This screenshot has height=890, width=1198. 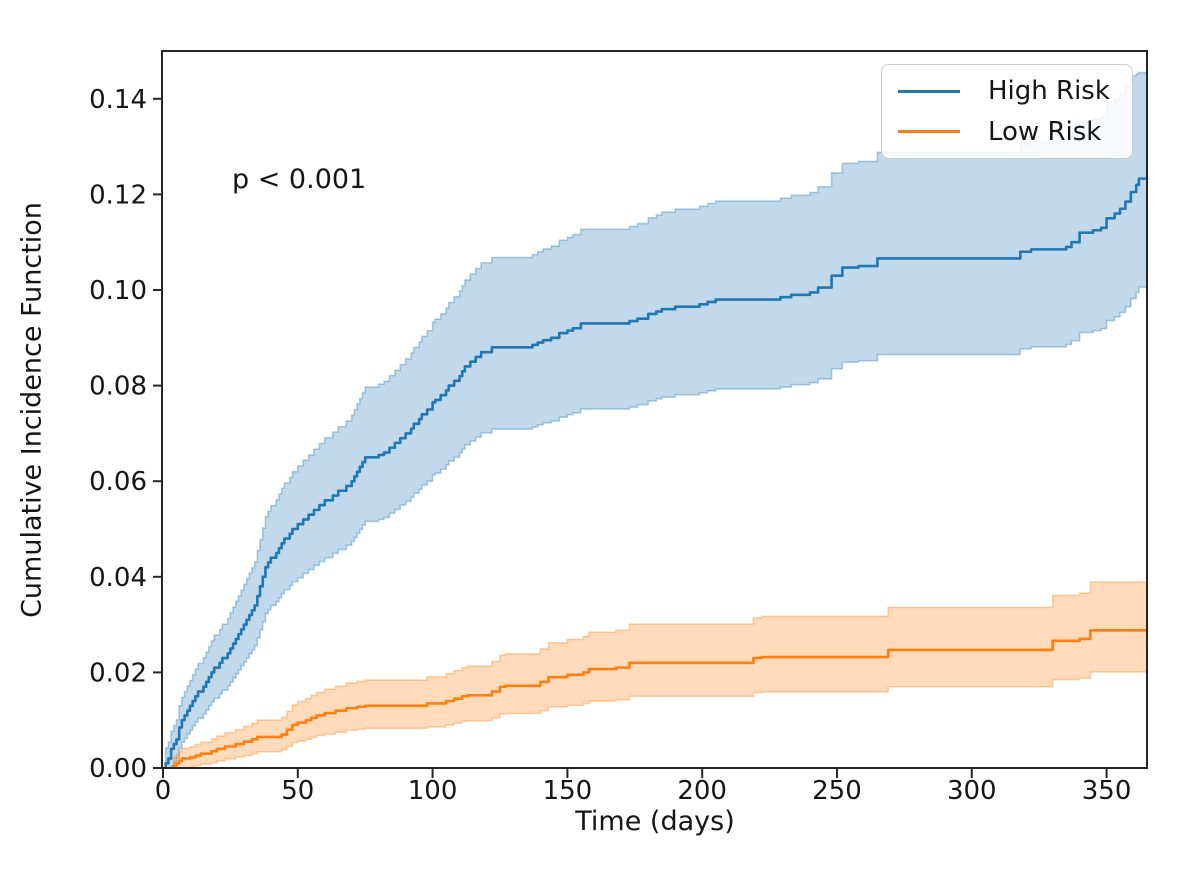 What do you see at coordinates (163, 791) in the screenshot?
I see `x-tick-label: 0` at bounding box center [163, 791].